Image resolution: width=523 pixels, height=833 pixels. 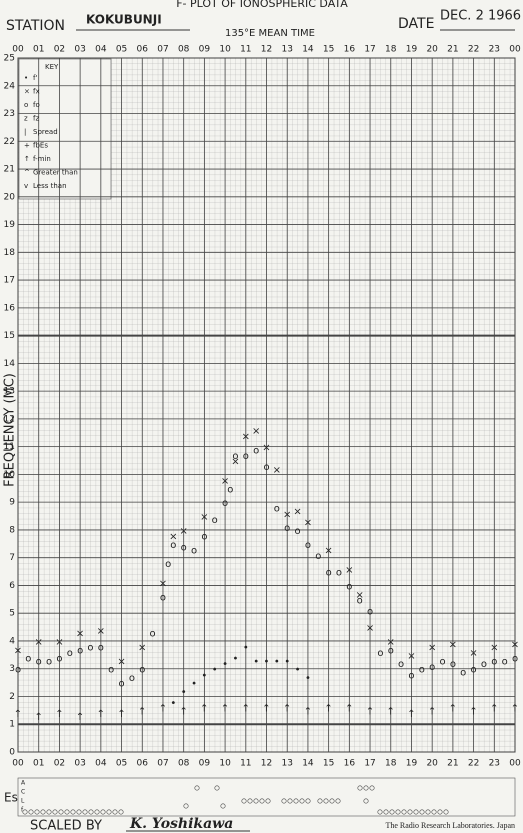 I want to click on y-tick-label: 0, so click(x=12, y=753).